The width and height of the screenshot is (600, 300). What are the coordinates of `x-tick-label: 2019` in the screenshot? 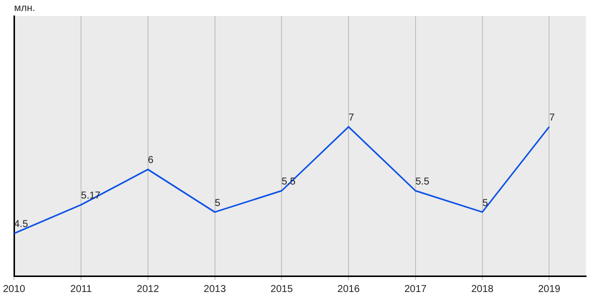 It's located at (549, 289).